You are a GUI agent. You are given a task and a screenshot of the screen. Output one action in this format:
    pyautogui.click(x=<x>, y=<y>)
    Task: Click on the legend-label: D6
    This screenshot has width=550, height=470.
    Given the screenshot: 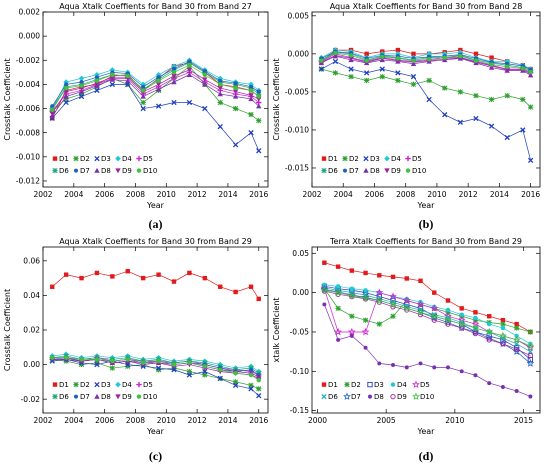 What is the action you would take?
    pyautogui.click(x=64, y=397)
    